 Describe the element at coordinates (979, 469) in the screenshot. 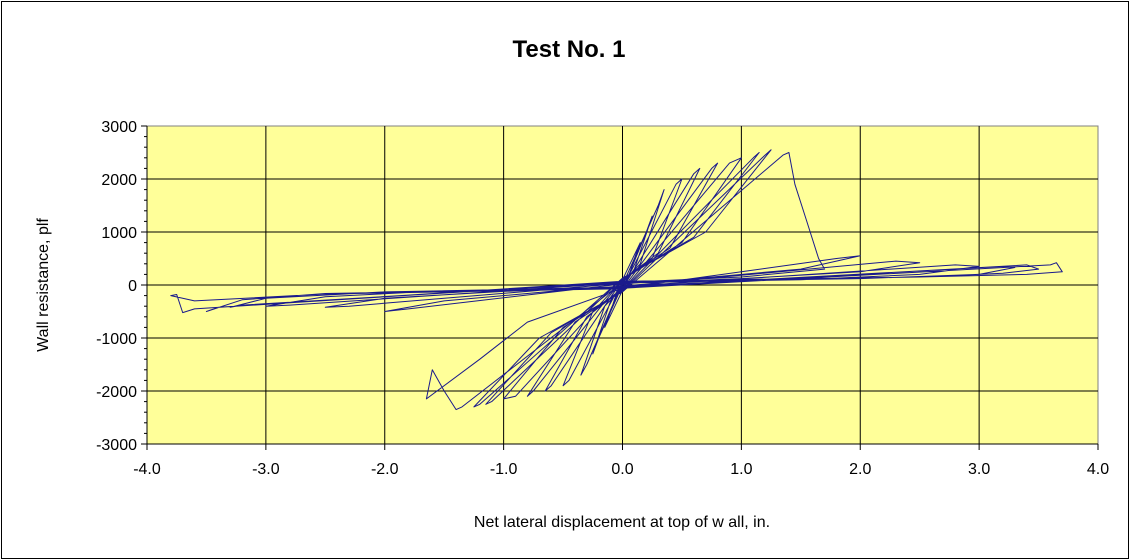

I see `x-tick-label: 3.0` at that location.